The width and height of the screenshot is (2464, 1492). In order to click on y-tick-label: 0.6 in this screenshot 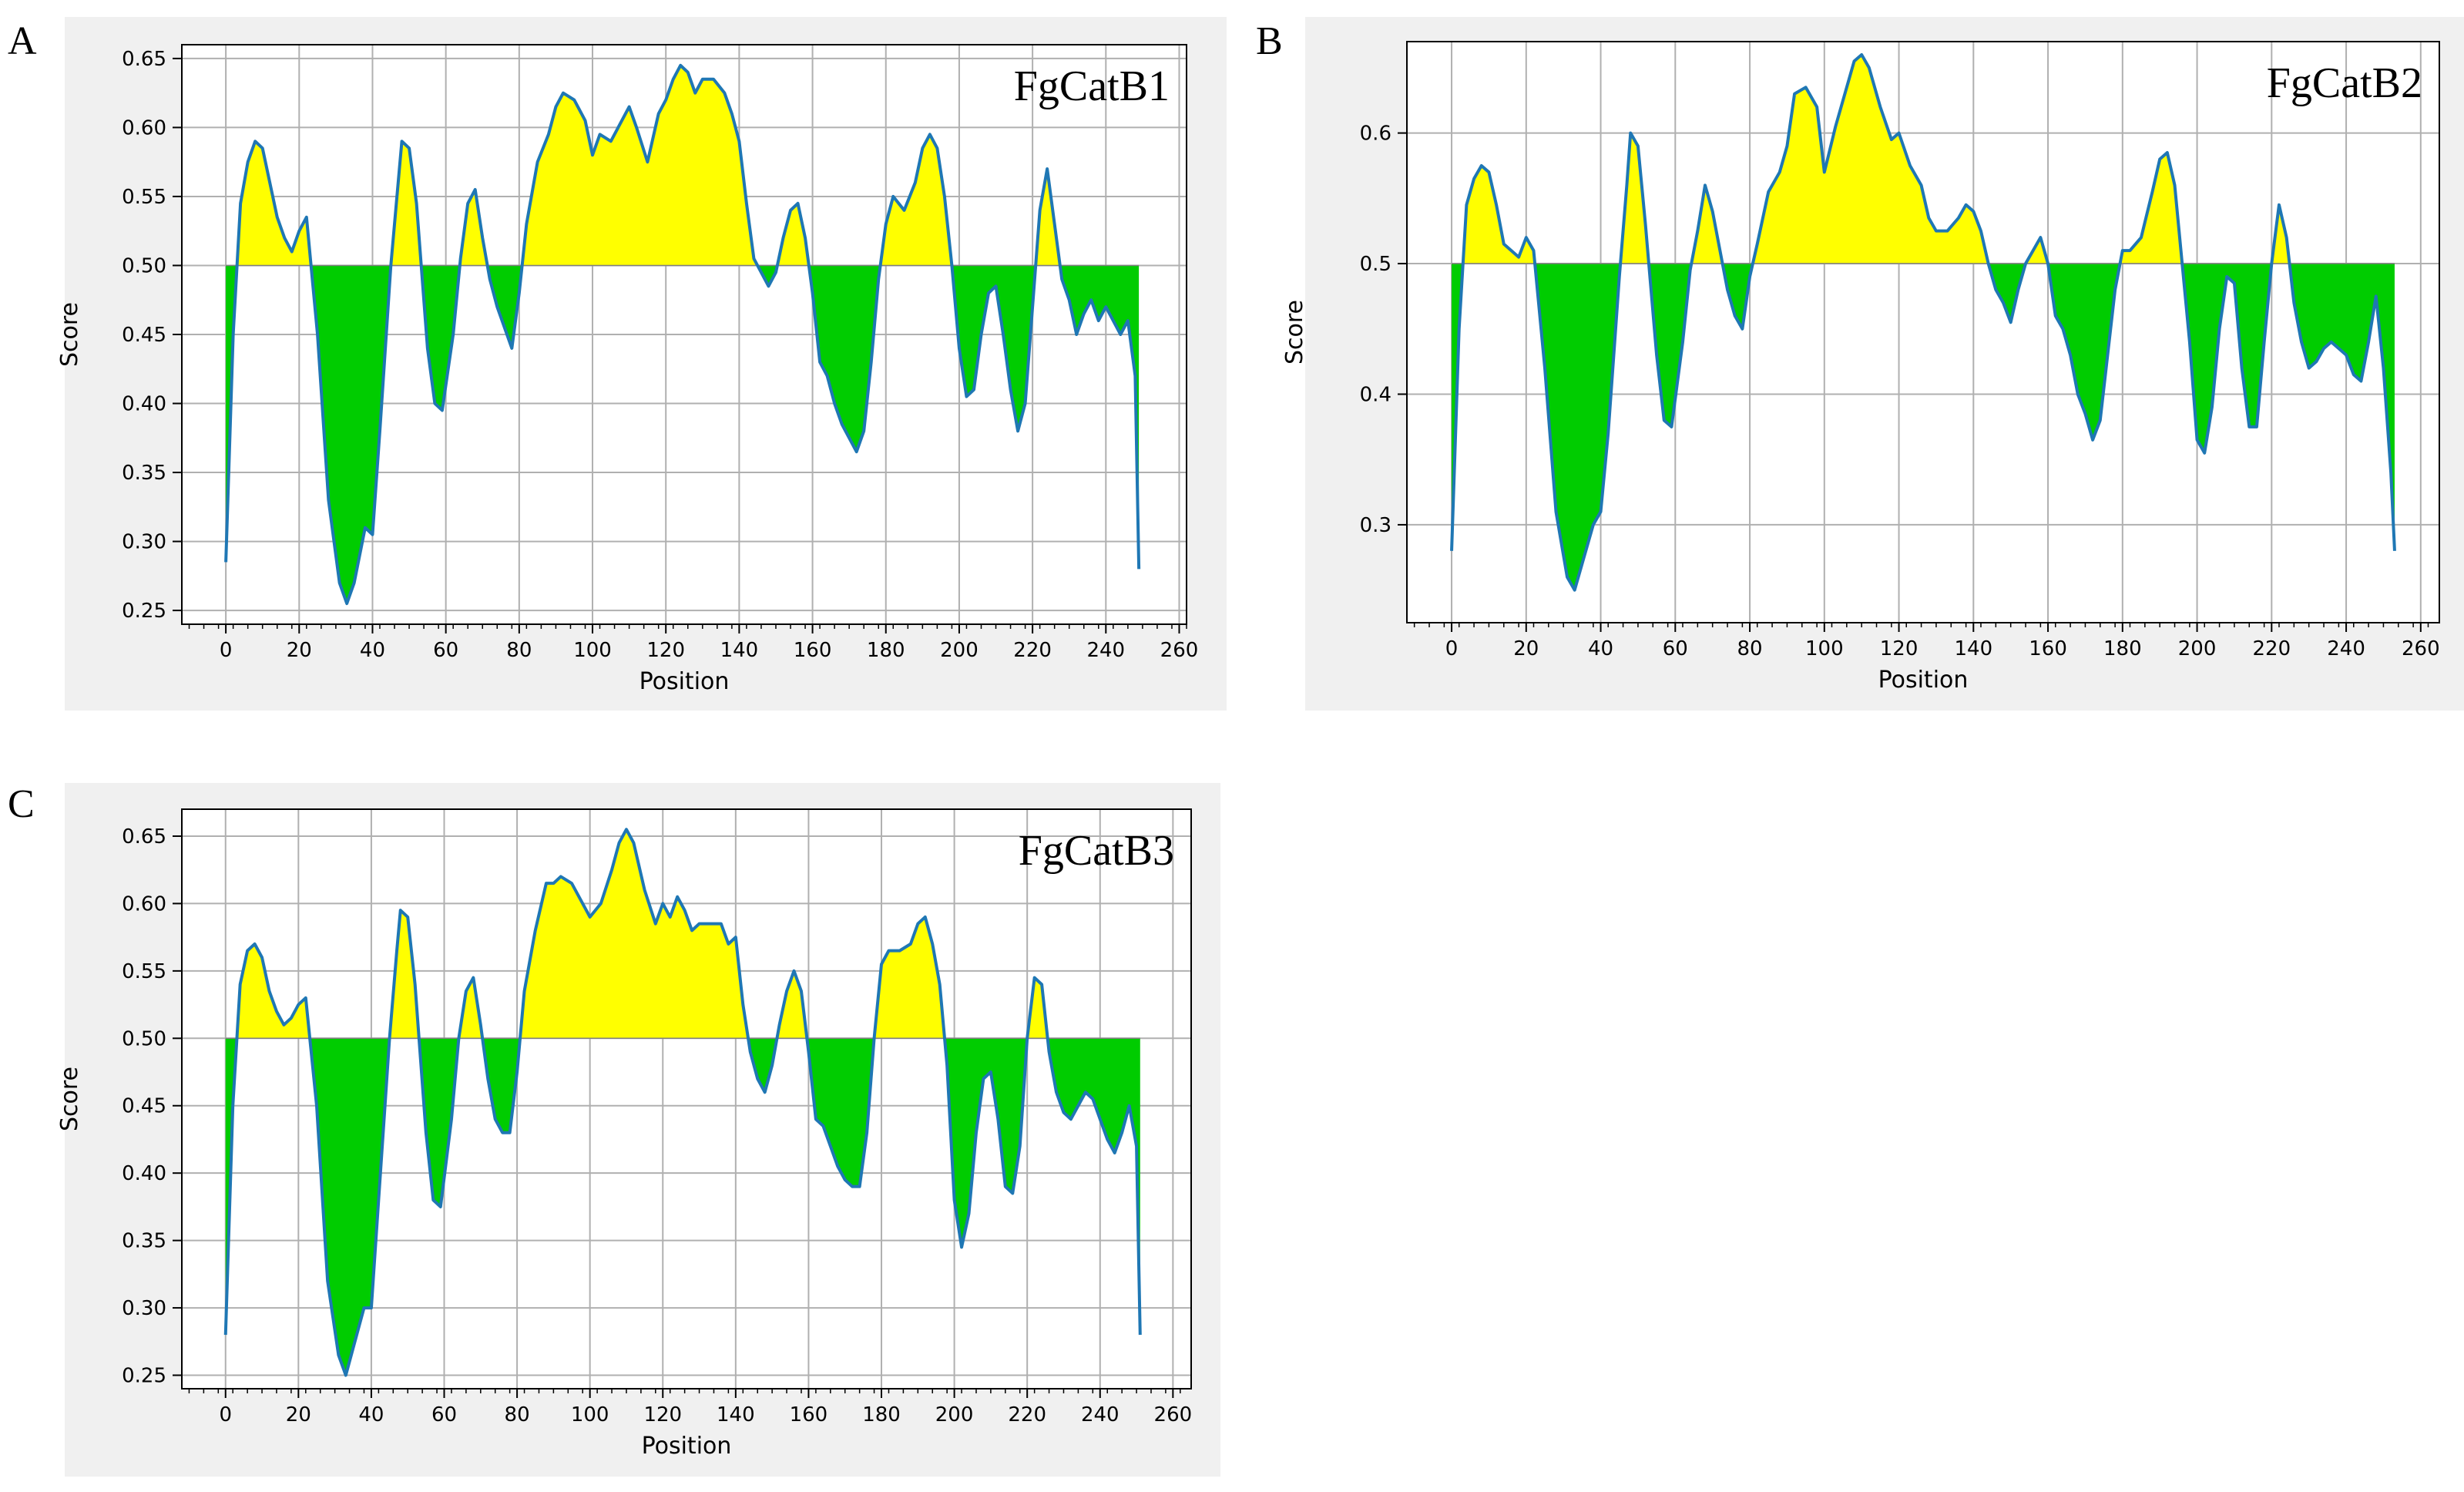, I will do `click(1376, 134)`.